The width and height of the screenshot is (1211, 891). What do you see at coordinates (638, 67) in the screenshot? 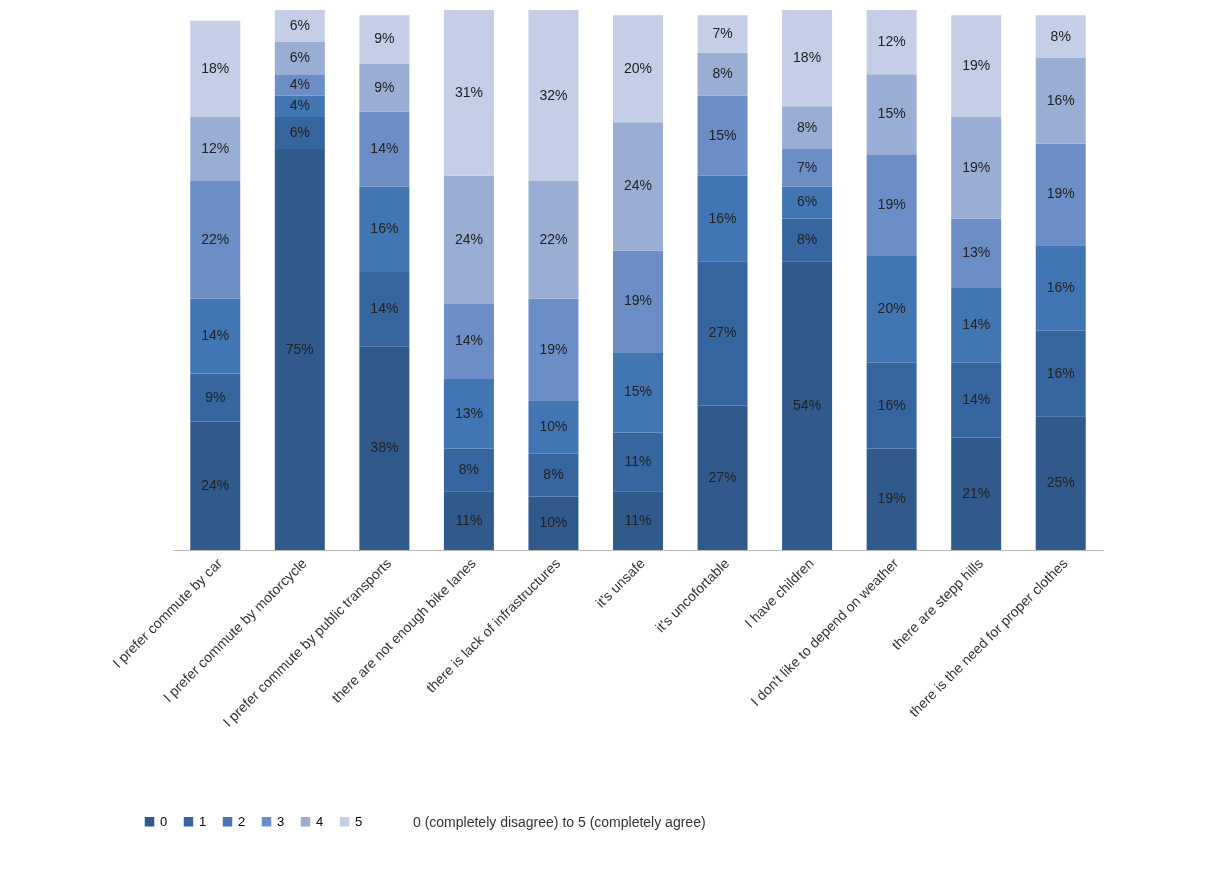
I see `data-label: 20%` at bounding box center [638, 67].